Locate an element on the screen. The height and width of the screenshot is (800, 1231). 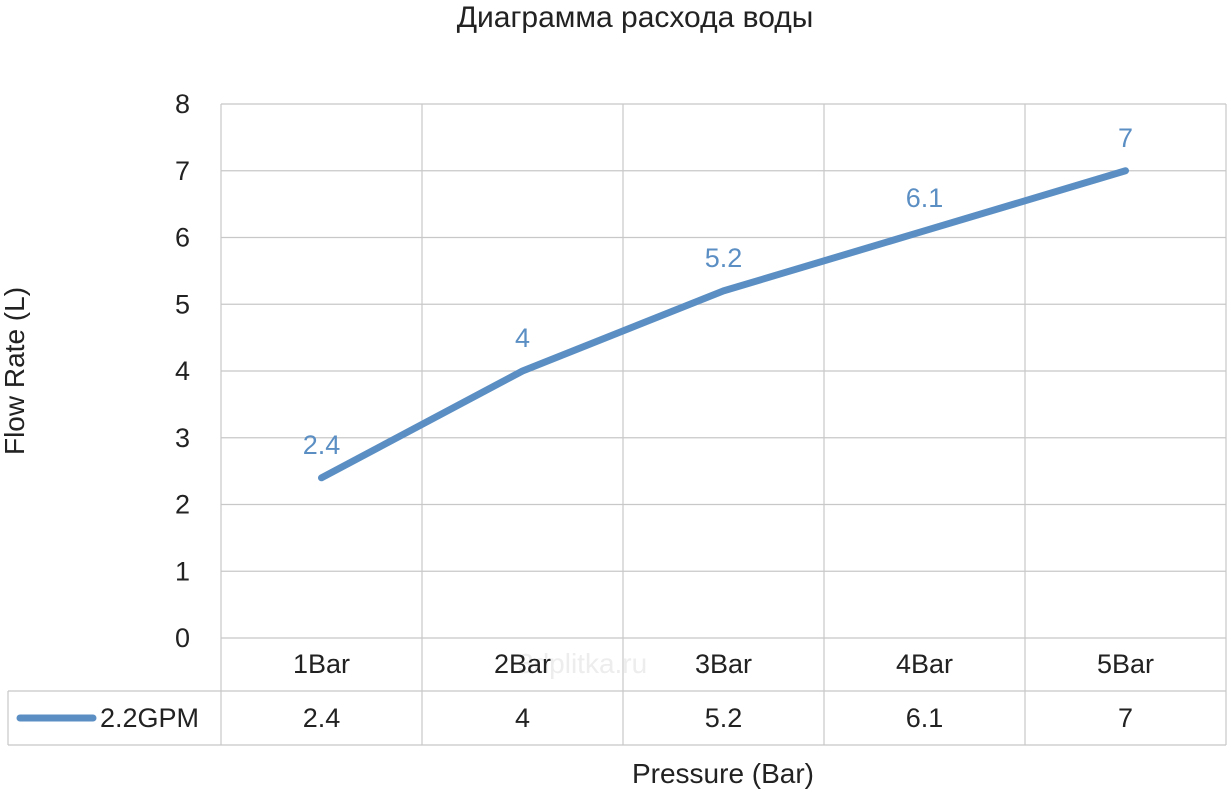
y-tick-label: 4 is located at coordinates (182, 371).